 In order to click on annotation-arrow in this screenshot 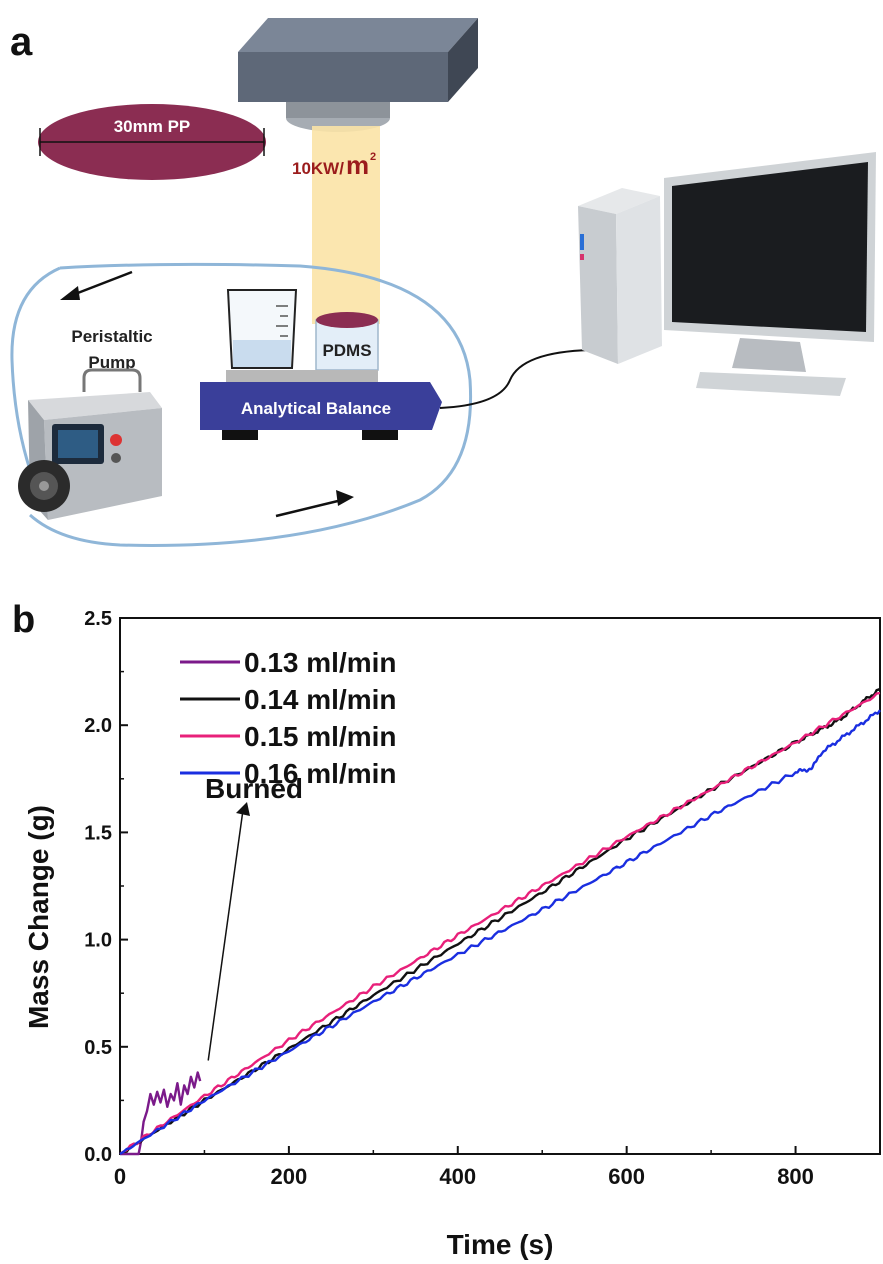, I will do `click(225, 935)`.